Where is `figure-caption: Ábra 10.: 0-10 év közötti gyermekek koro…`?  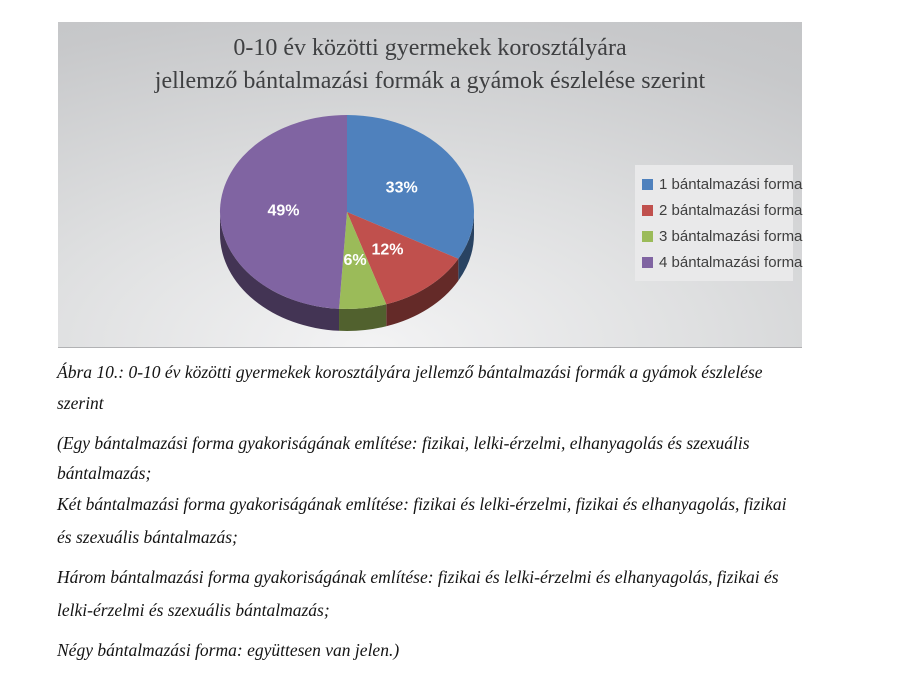 figure-caption: Ábra 10.: 0-10 év közötti gyermekek koro… is located at coordinates (457, 383).